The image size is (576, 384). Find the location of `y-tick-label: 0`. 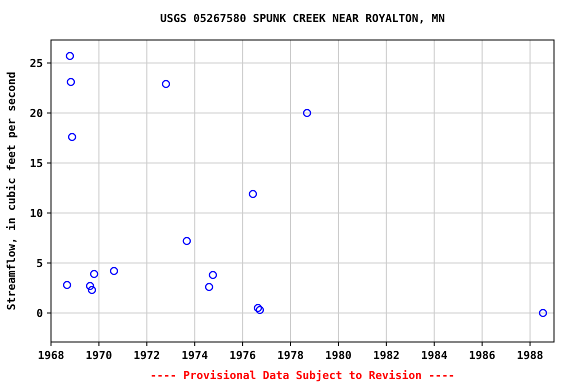

y-tick-label: 0 is located at coordinates (39, 313).